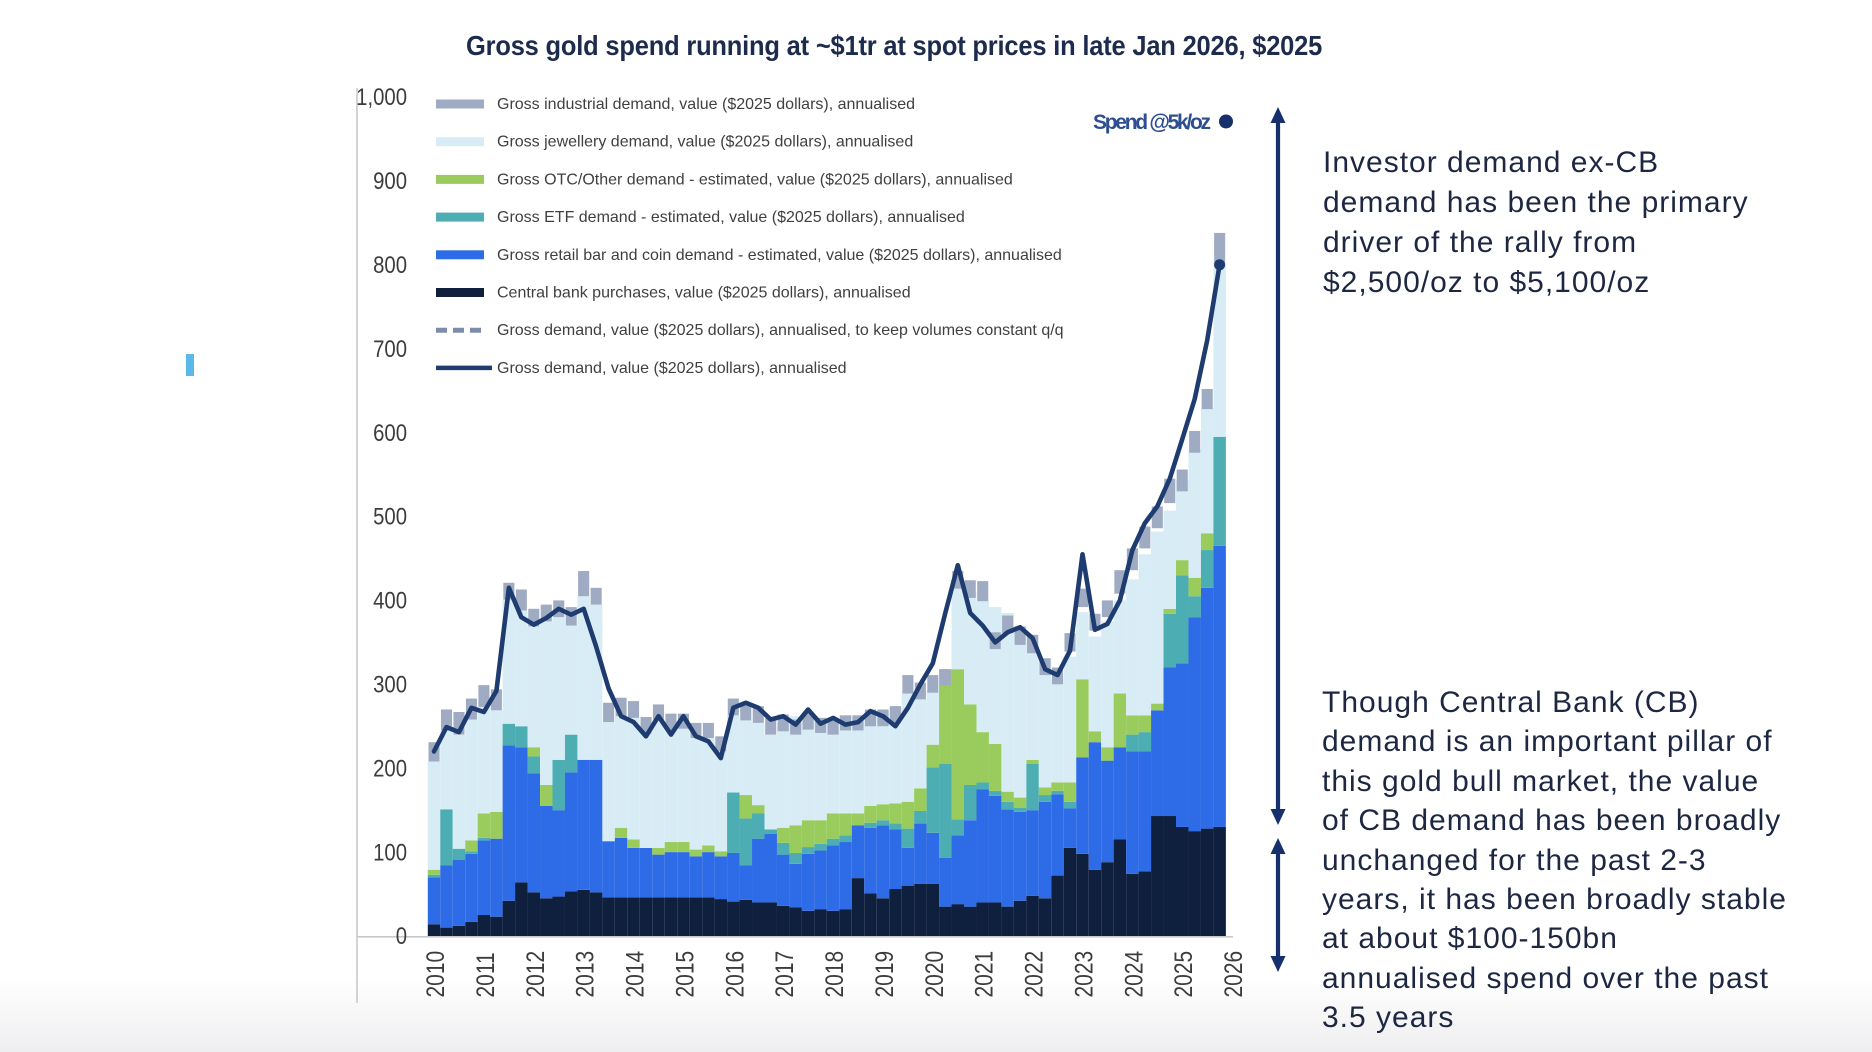 The height and width of the screenshot is (1052, 1872). What do you see at coordinates (485, 974) in the screenshot?
I see `svg-text: 2011` at bounding box center [485, 974].